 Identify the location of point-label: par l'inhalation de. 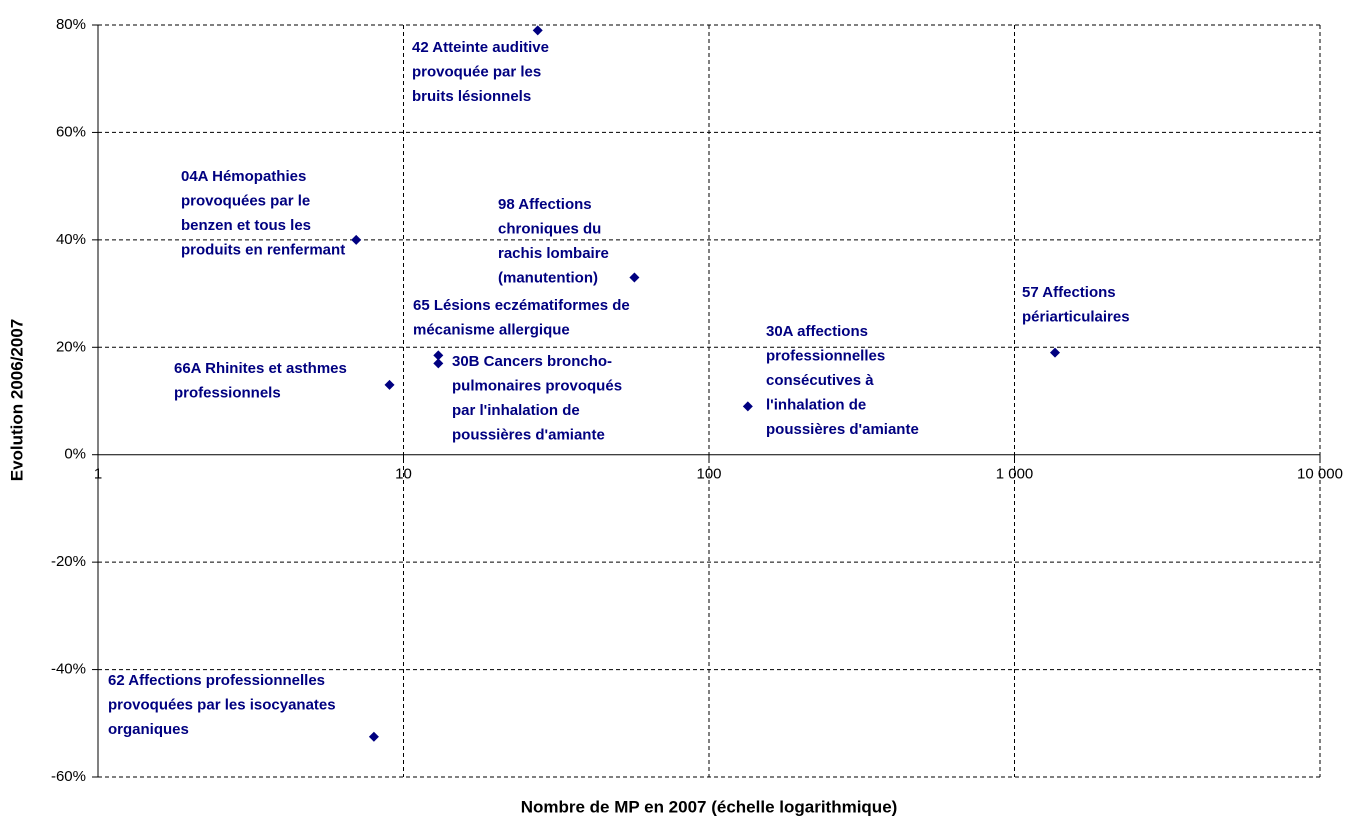
(516, 410).